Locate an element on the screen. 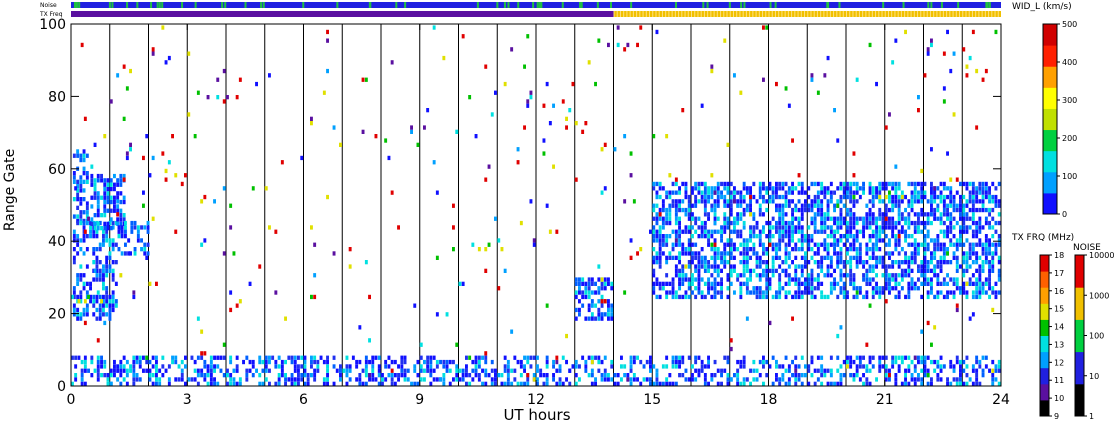 This screenshot has width=1118, height=435. txfreq-bar-mark is located at coordinates (717, 14).